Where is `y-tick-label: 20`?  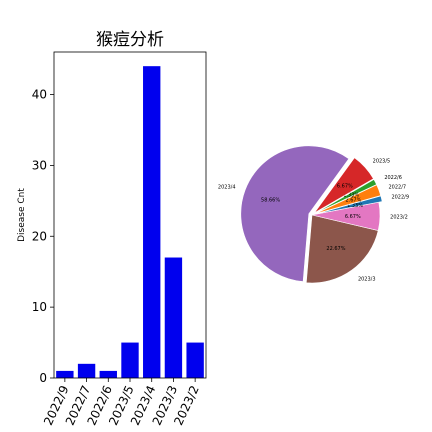 y-tick-label: 20 is located at coordinates (39, 236).